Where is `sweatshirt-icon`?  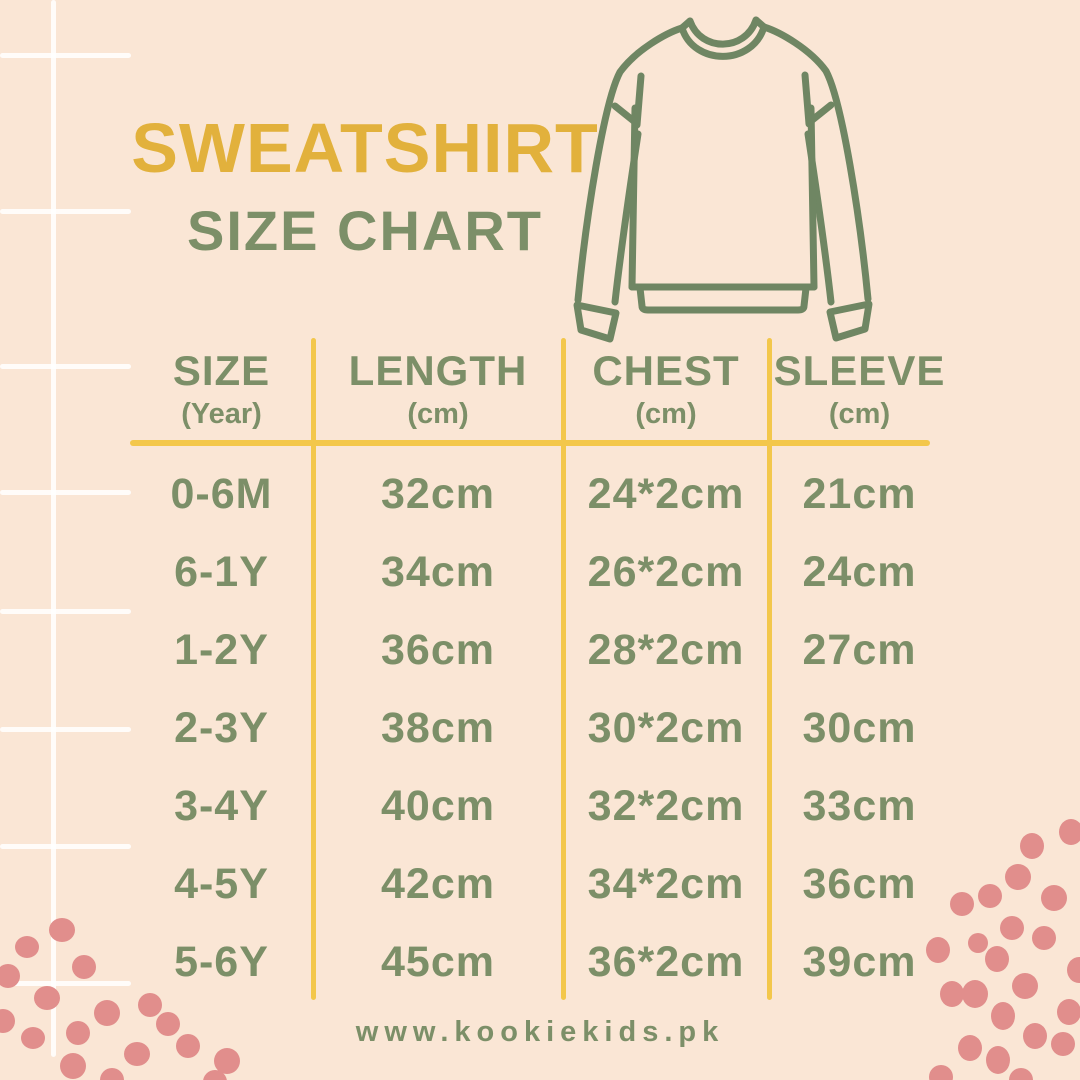
sweatshirt-icon is located at coordinates (723, 179).